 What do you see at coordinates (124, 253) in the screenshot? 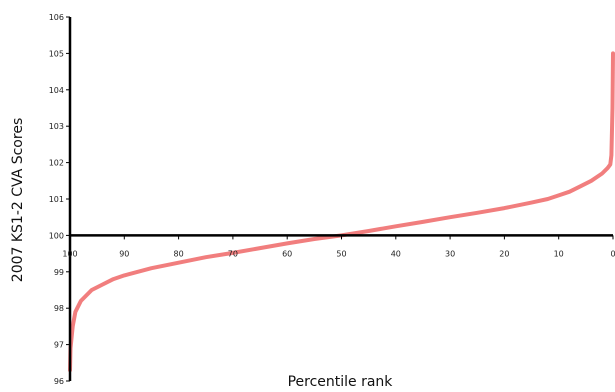
I see `x-tick-label-90: 90` at bounding box center [124, 253].